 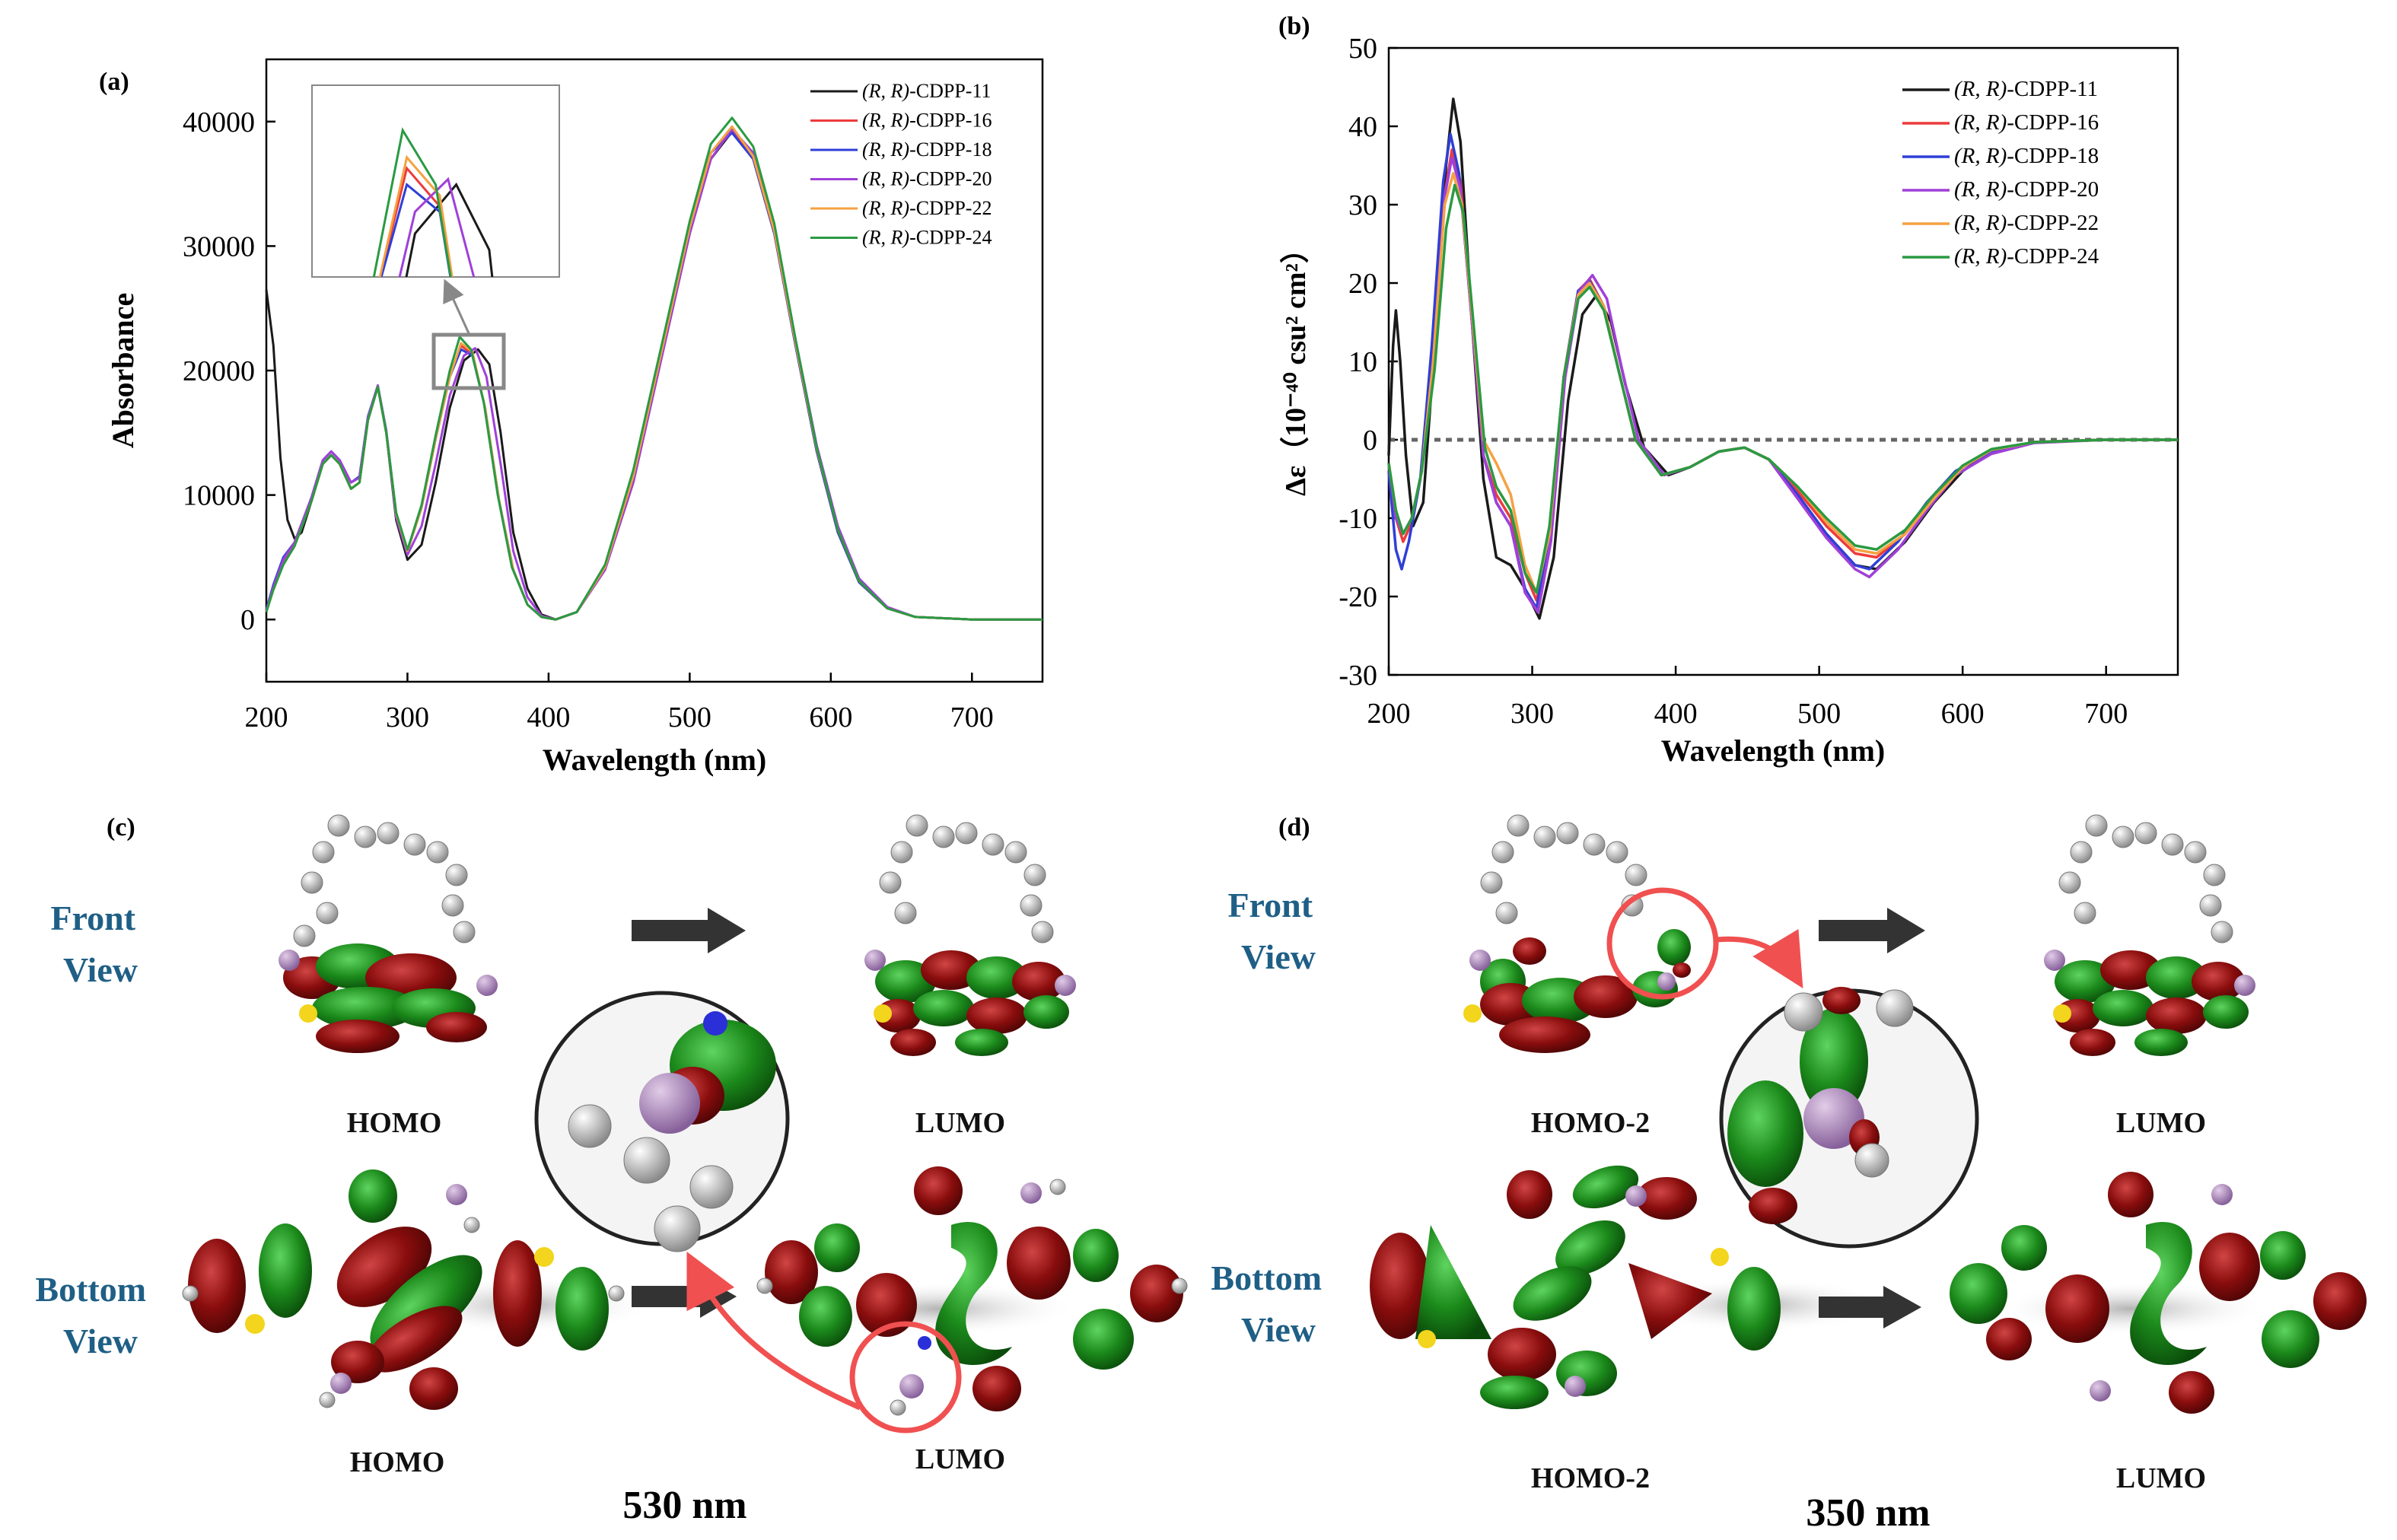 I want to click on inset-arrow, so click(x=456, y=306).